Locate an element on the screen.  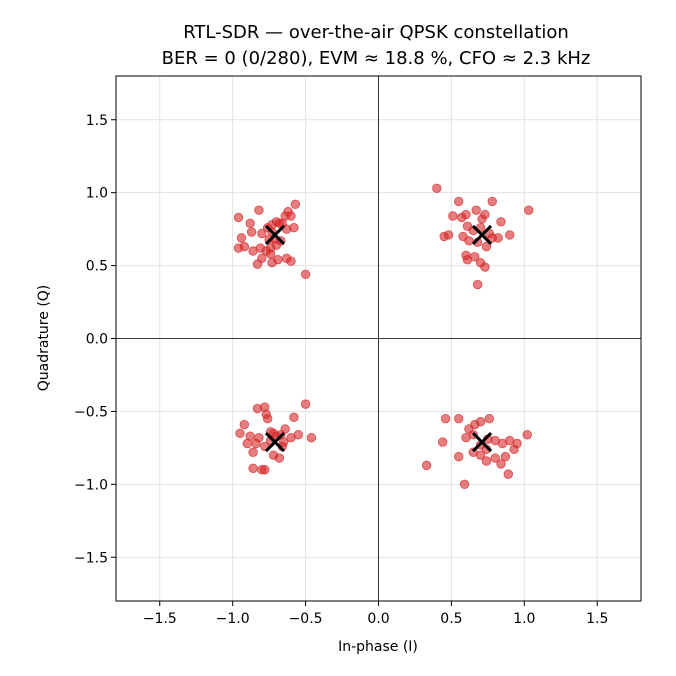
y-tick-label: 0.5 is located at coordinates (97, 267).